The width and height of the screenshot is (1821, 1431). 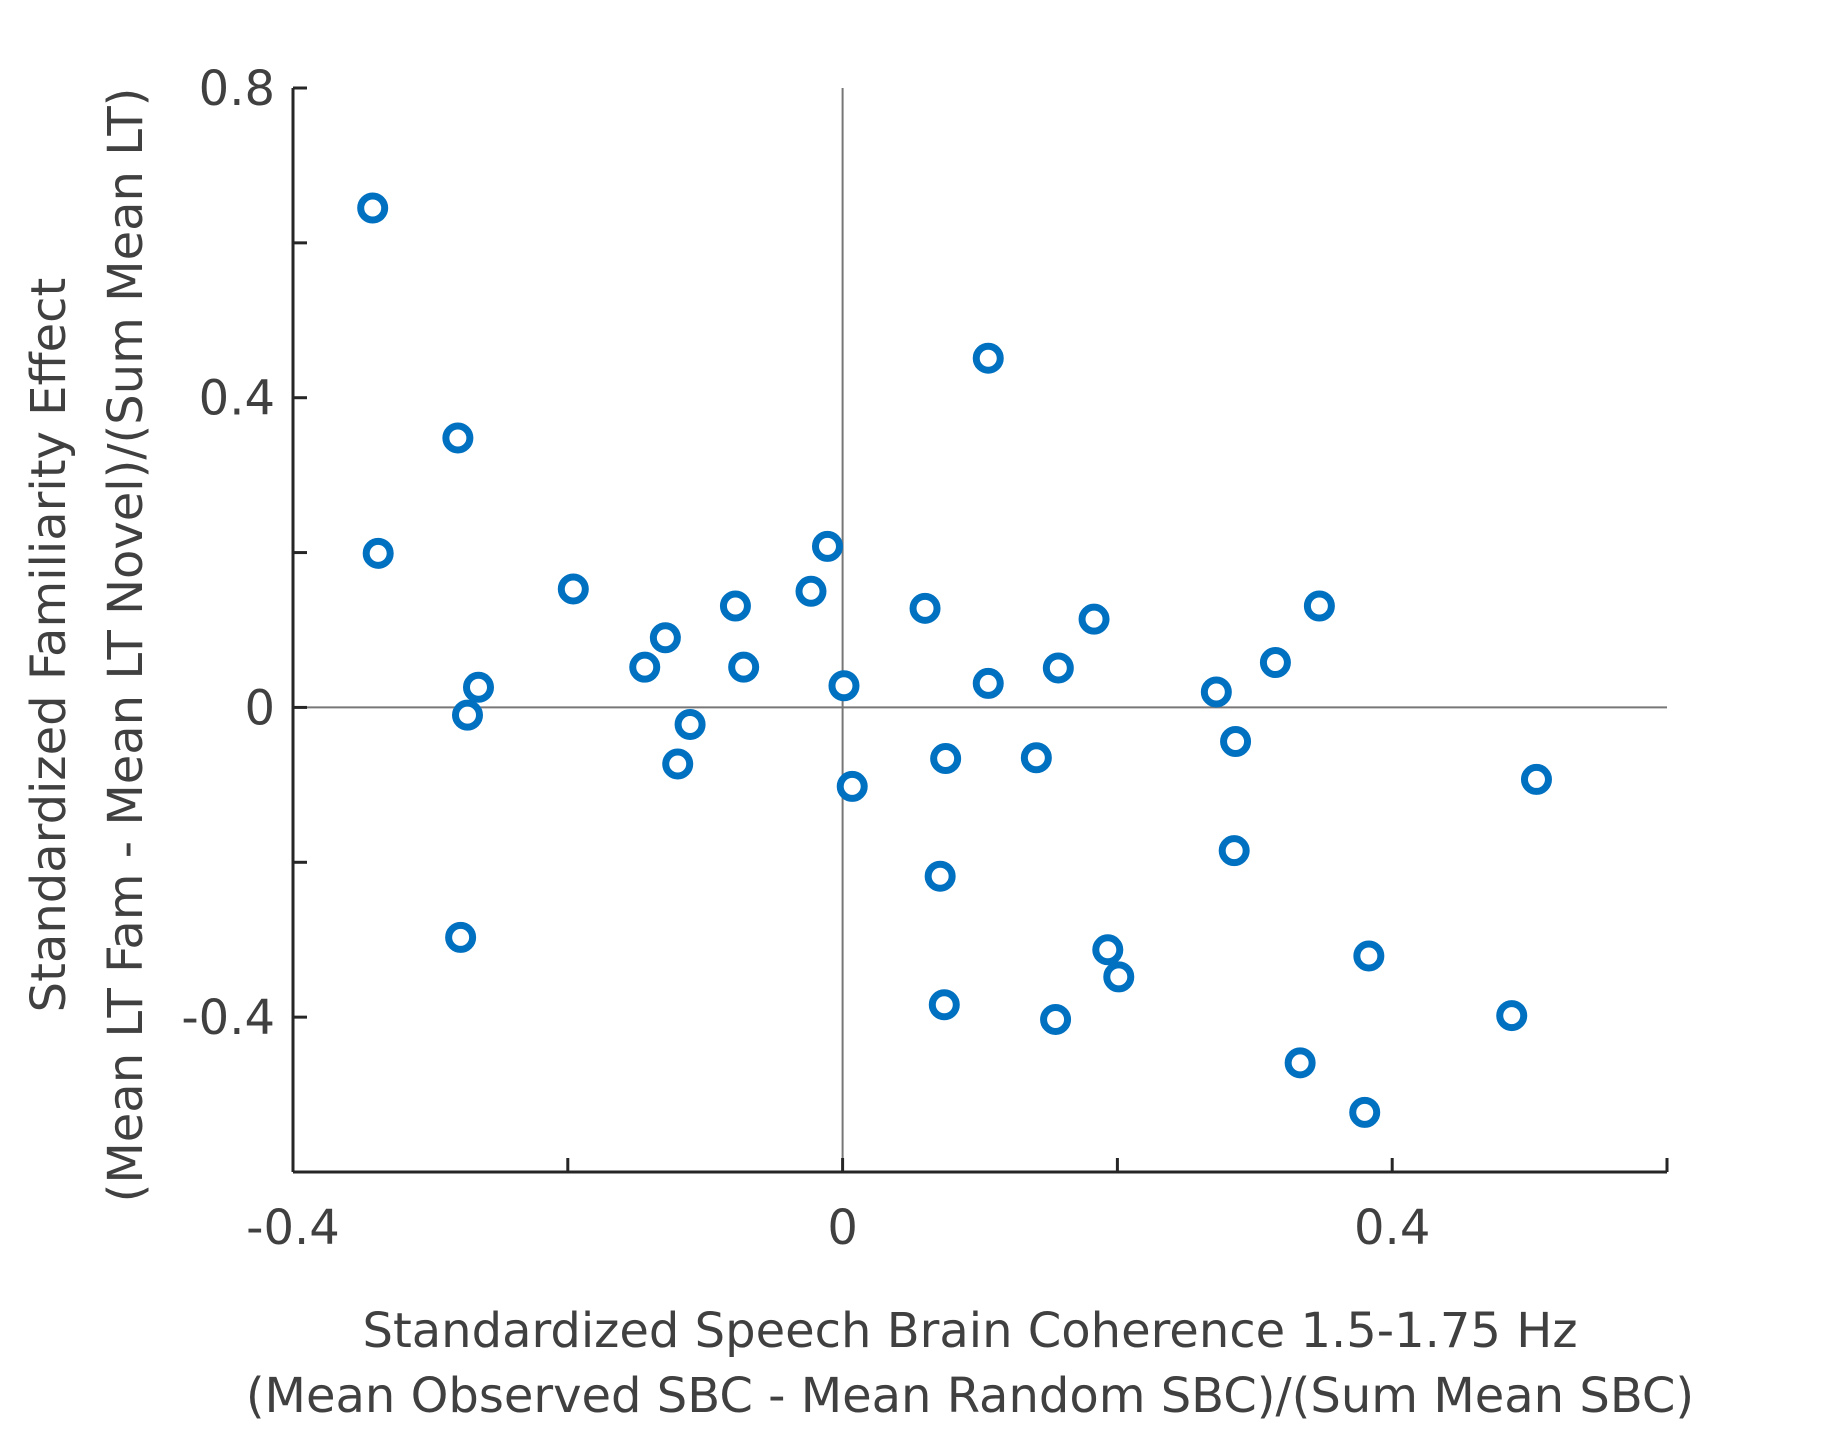 I want to click on y-axis-title-line: Standardized Familiarity Effect, so click(x=49, y=645).